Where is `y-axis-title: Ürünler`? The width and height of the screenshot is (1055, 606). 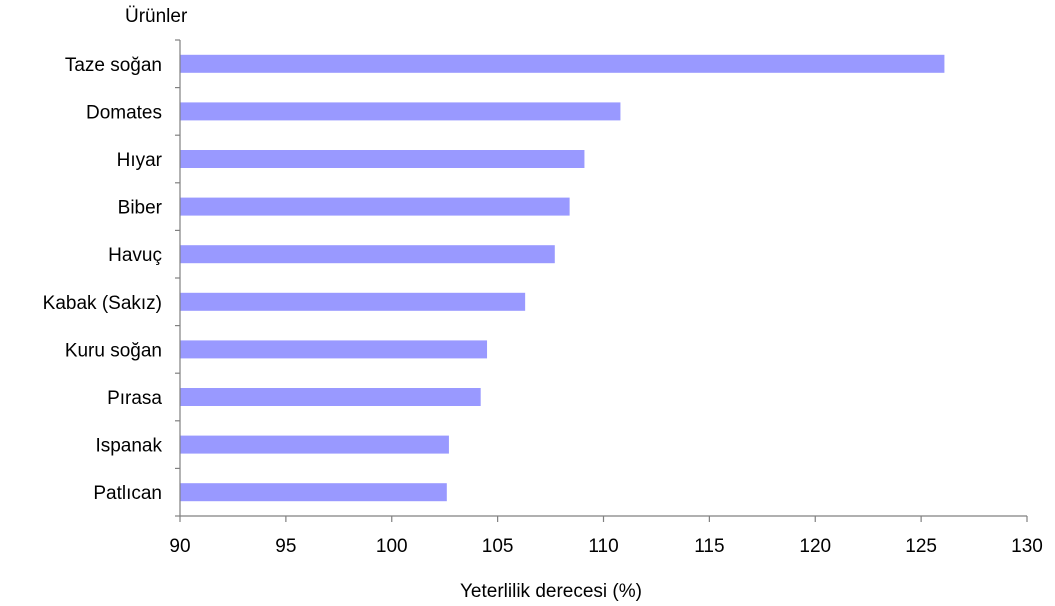
y-axis-title: Ürünler is located at coordinates (156, 16).